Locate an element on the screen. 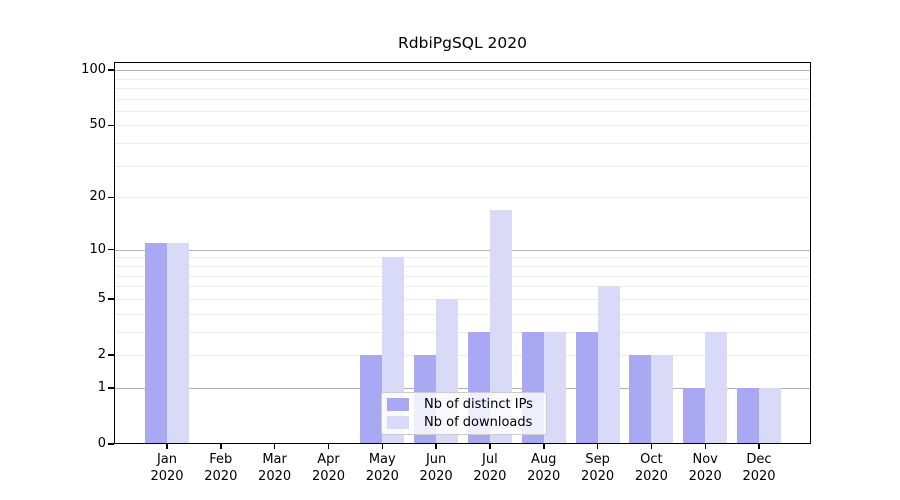 This screenshot has height=500, width=900. y-tick-label: 5 is located at coordinates (101, 298).